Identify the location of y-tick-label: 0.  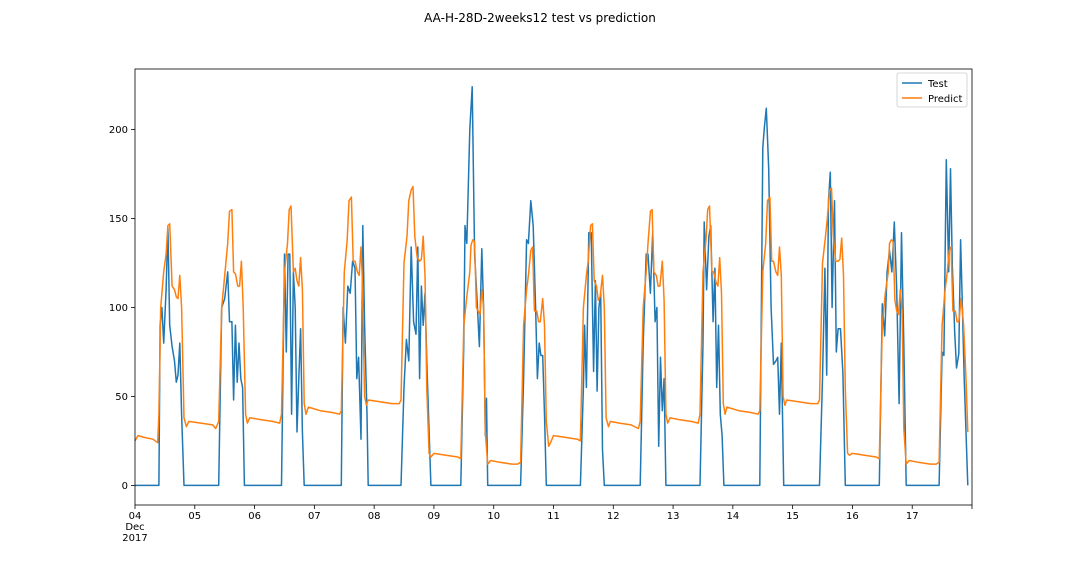
(125, 486).